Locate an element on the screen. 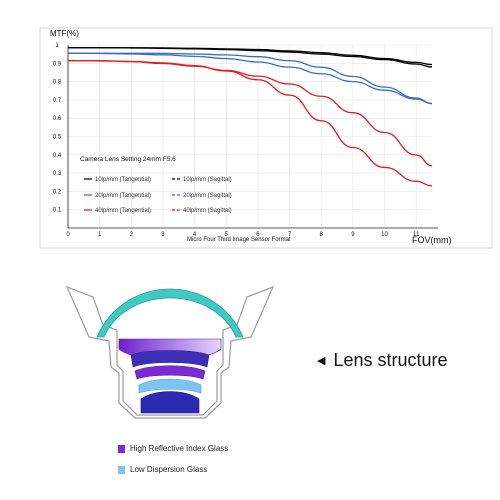  legend-entry-label: 20lp/mm (Sagittal) is located at coordinates (207, 196).